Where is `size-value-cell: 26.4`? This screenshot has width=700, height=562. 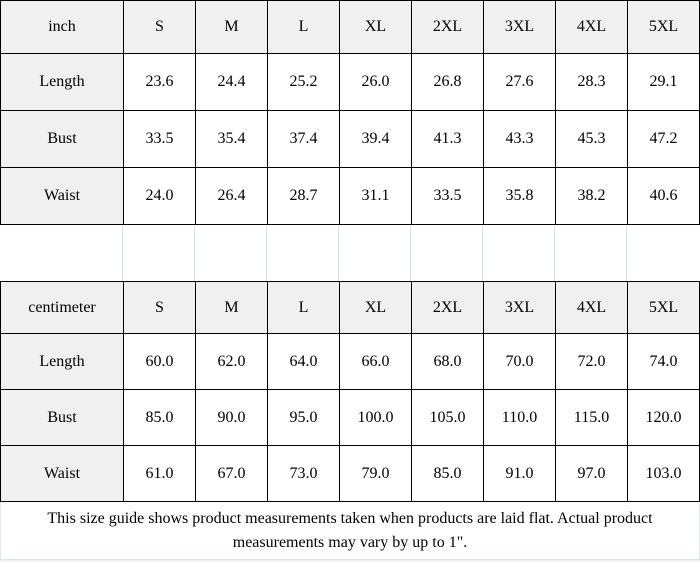 size-value-cell: 26.4 is located at coordinates (231, 196).